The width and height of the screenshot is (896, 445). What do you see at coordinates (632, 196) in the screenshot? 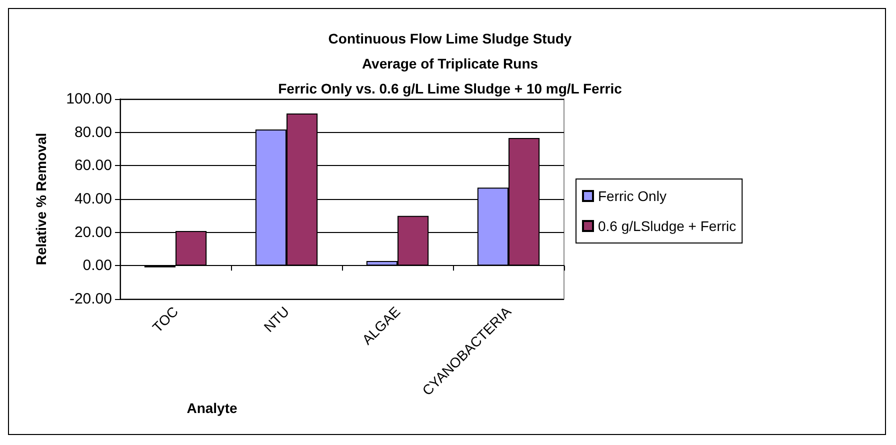
I see `legend-label: Ferric Only` at bounding box center [632, 196].